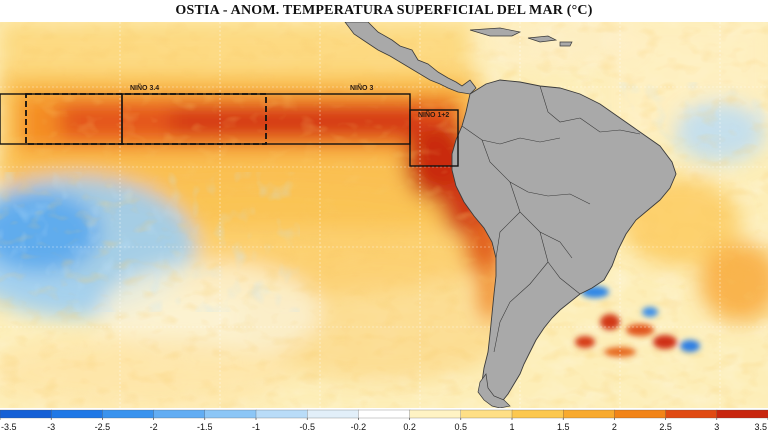  I want to click on chile-archipelago, so click(494, 390).